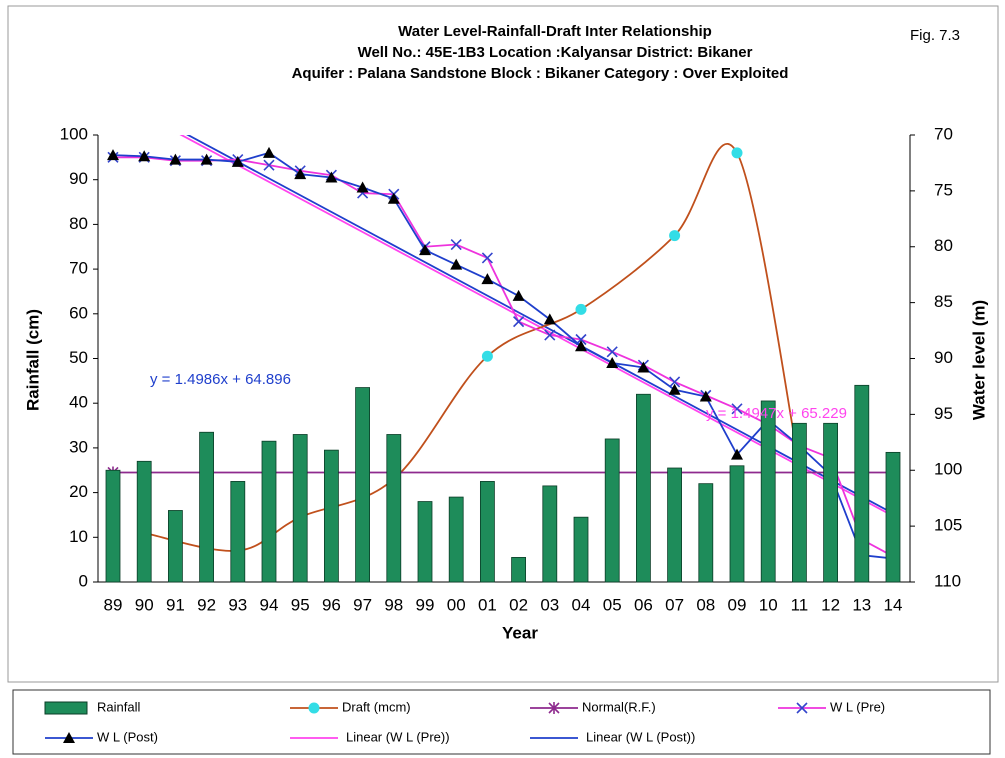  I want to click on legend-label: Linear (W L (Pre)), so click(398, 736).